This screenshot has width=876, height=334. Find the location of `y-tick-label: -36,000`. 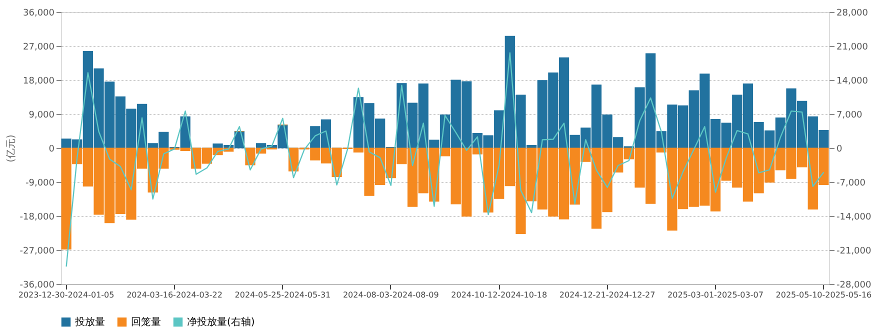

y-tick-label: -36,000 is located at coordinates (37, 285).